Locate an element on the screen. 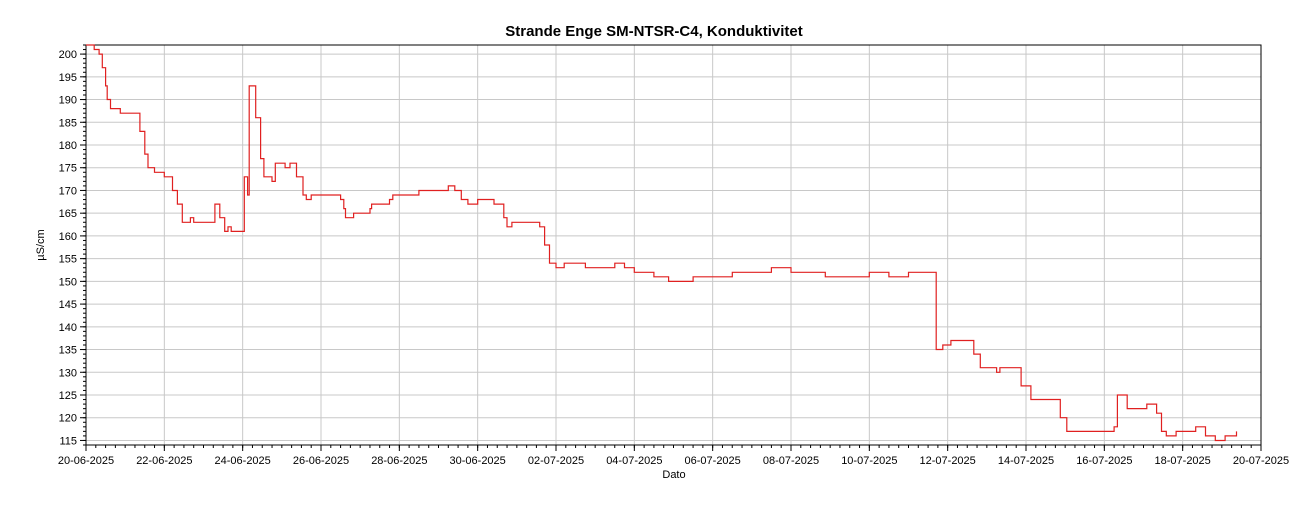 This screenshot has width=1300, height=505. x-tick-label: 16-07-2025 is located at coordinates (1104, 461).